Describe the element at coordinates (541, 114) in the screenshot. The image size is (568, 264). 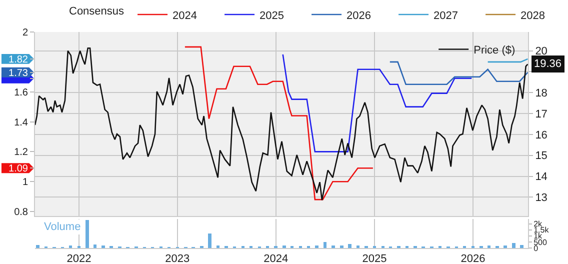
I see `y2-tick-label: 17` at that location.